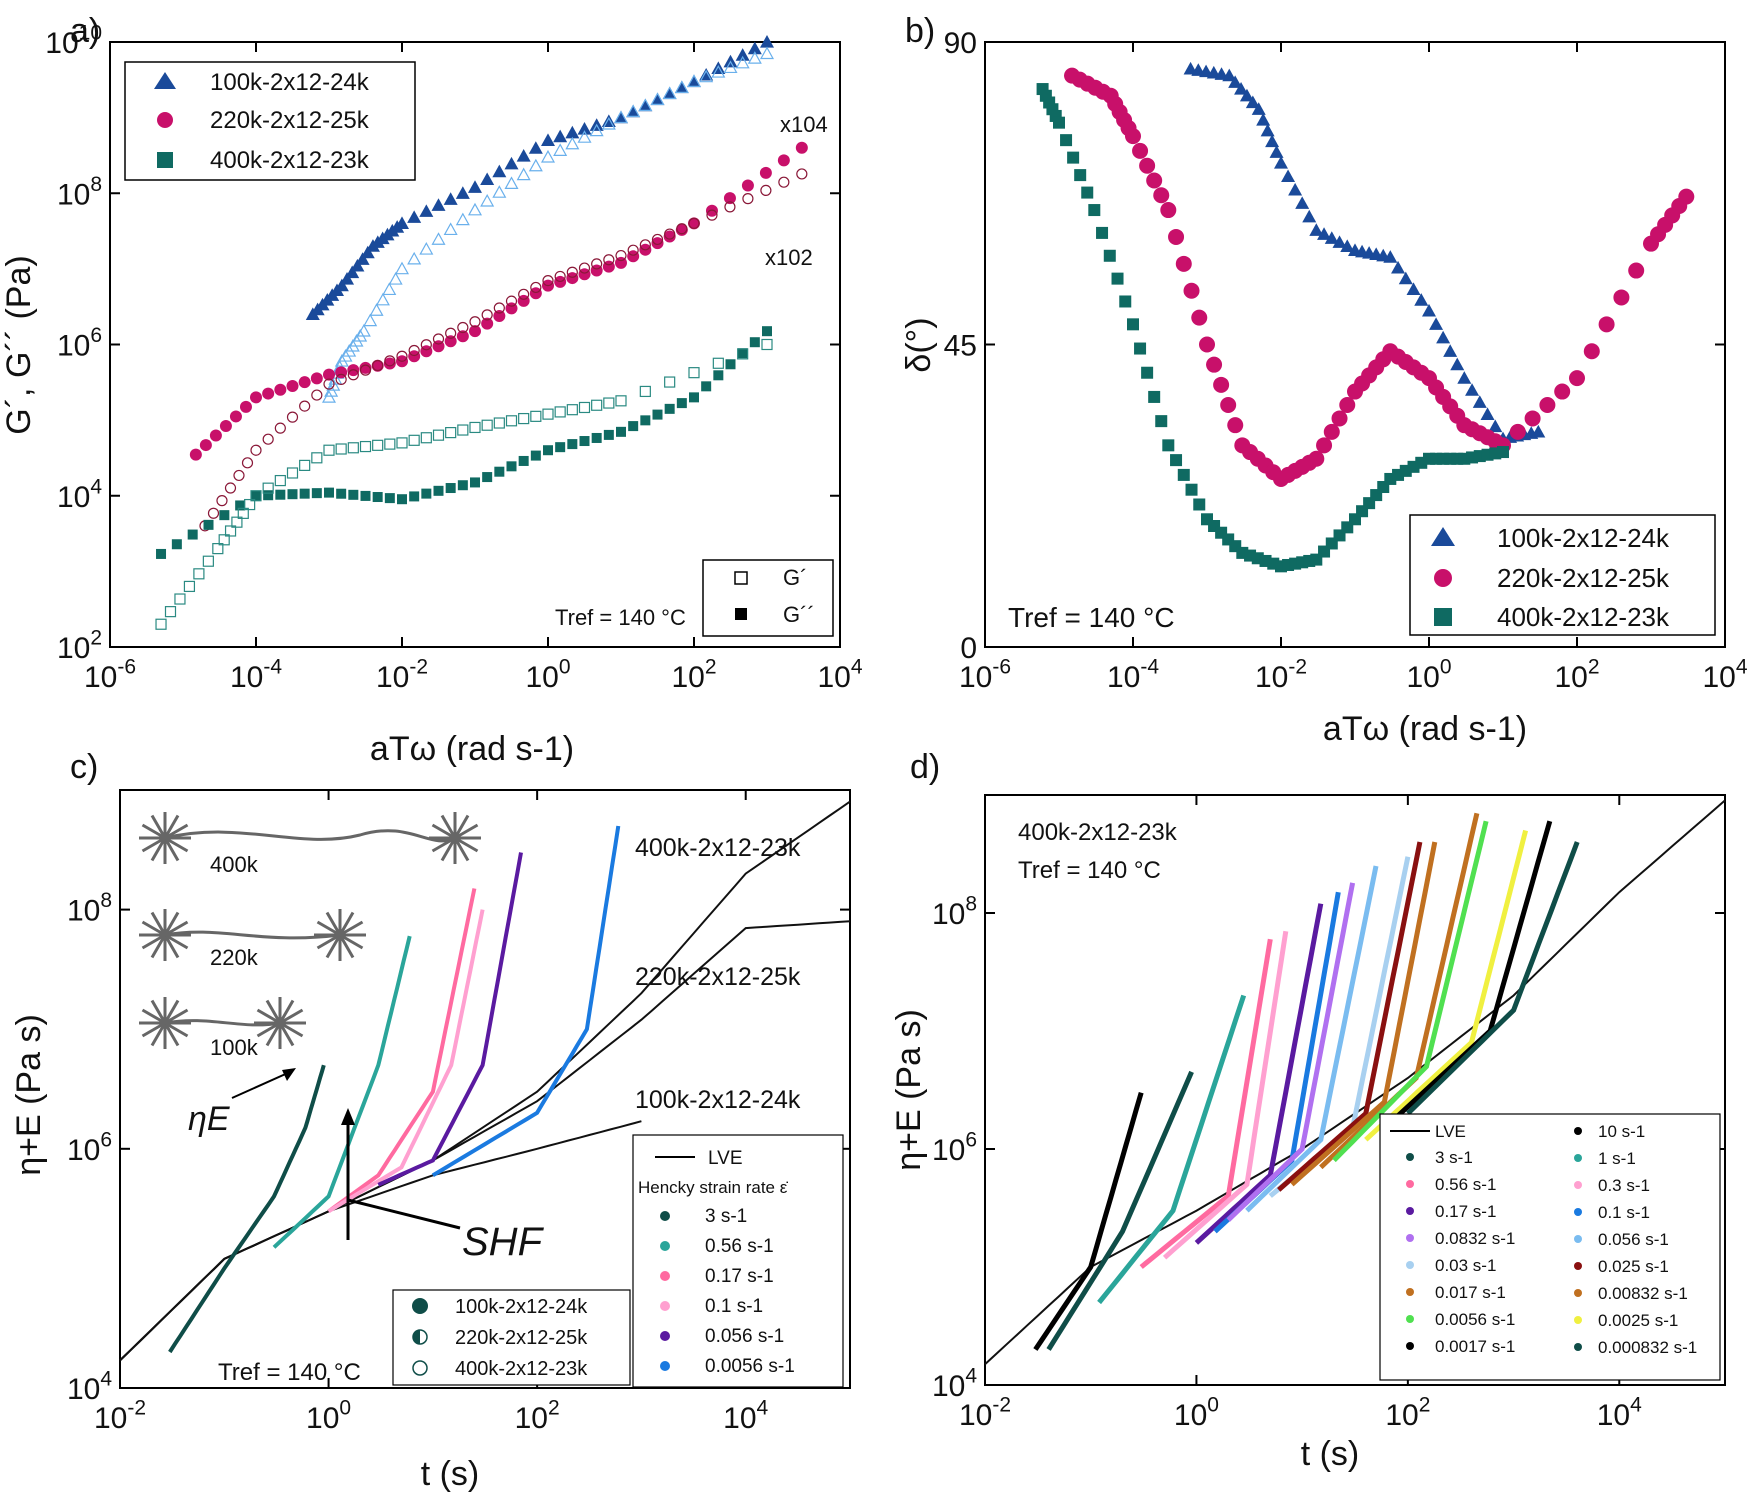 The width and height of the screenshot is (1750, 1493). Describe the element at coordinates (1465, 1211) in the screenshot. I see `legend-entry: 0.17 s-1` at that location.